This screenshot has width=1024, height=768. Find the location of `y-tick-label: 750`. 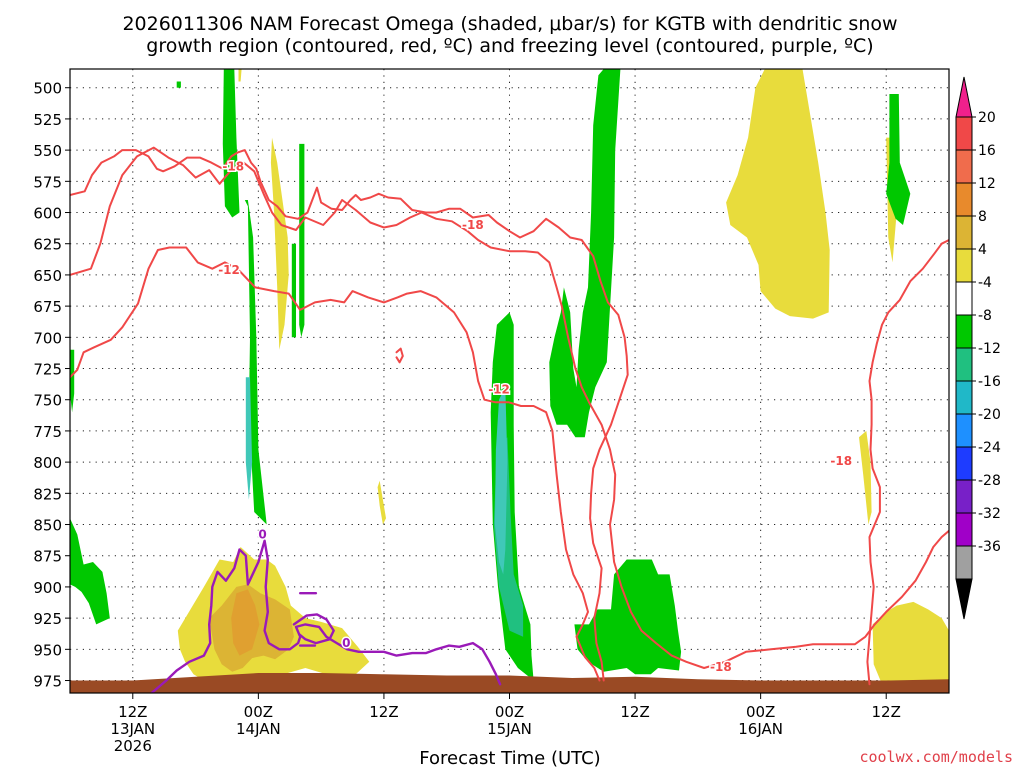

y-tick-label: 750 is located at coordinates (47, 401).